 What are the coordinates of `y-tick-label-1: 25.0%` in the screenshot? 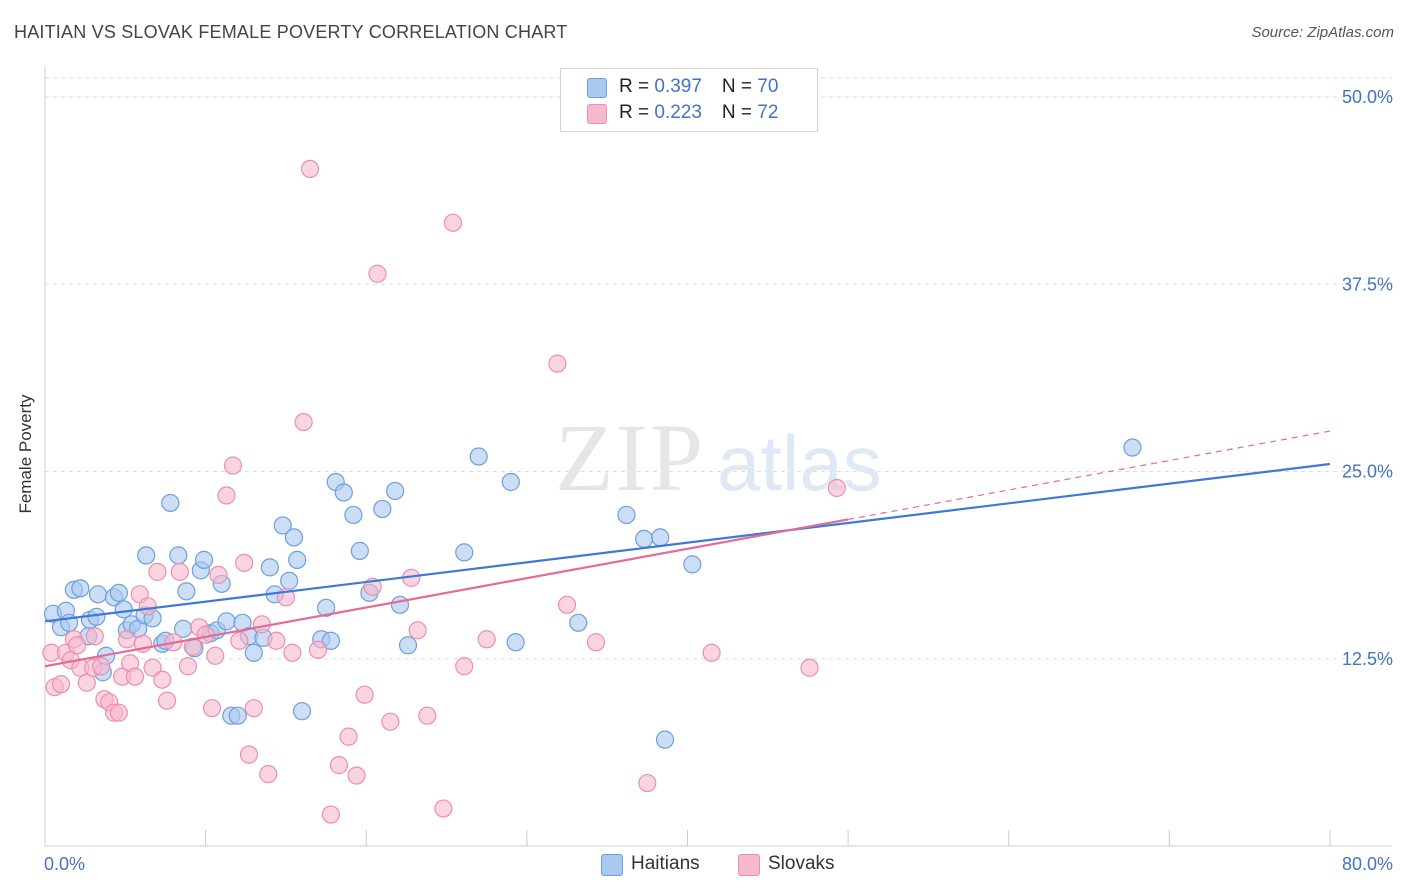 It's located at (1367, 472).